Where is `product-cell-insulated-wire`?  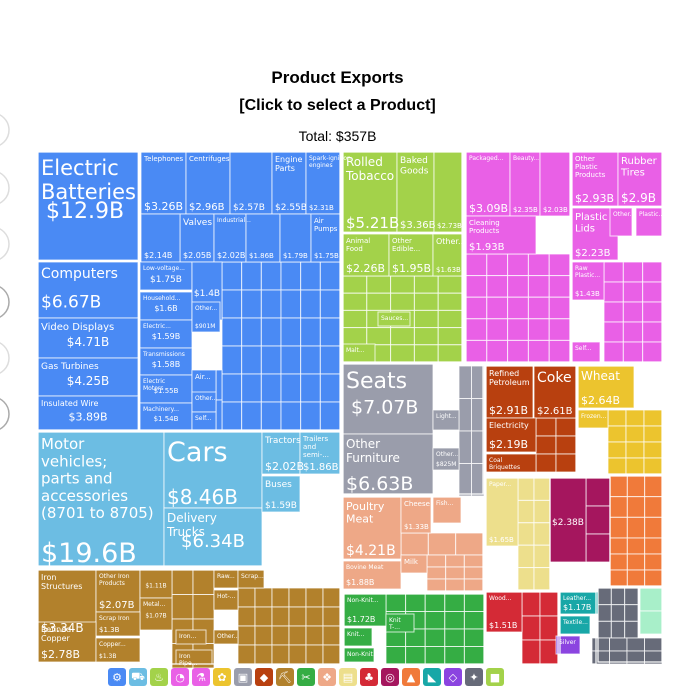 product-cell-insulated-wire is located at coordinates (88, 413).